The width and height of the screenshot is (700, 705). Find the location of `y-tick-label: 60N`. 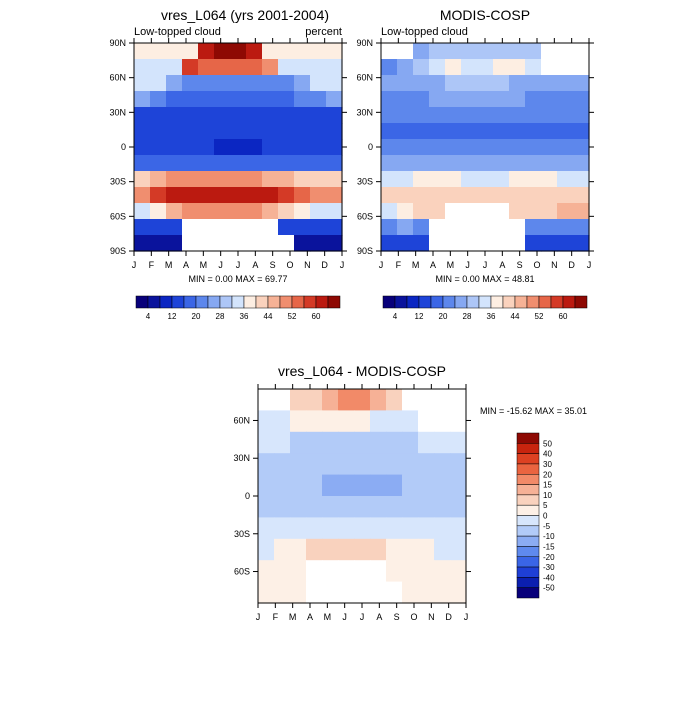

y-tick-label: 60N is located at coordinates (117, 78).